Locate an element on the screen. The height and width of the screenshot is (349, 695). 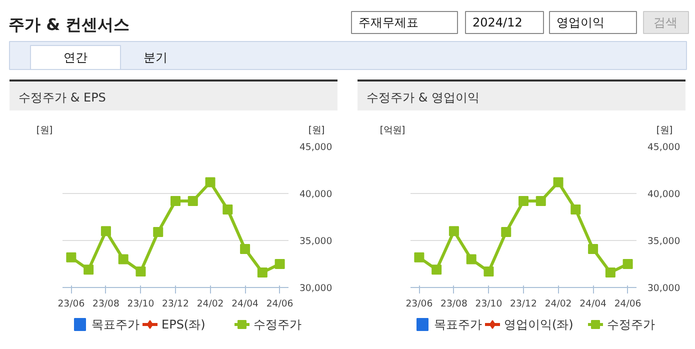
text: 주가 & 컨센서스 is located at coordinates (69, 24).